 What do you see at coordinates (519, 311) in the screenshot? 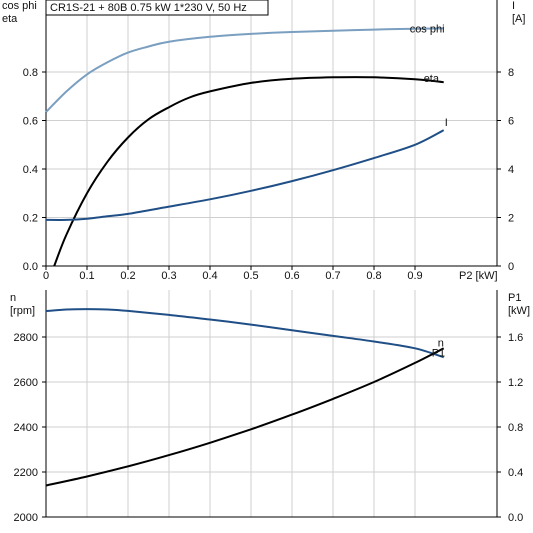
I see `axis-label-right-bottom-1: [kW]` at bounding box center [519, 311].